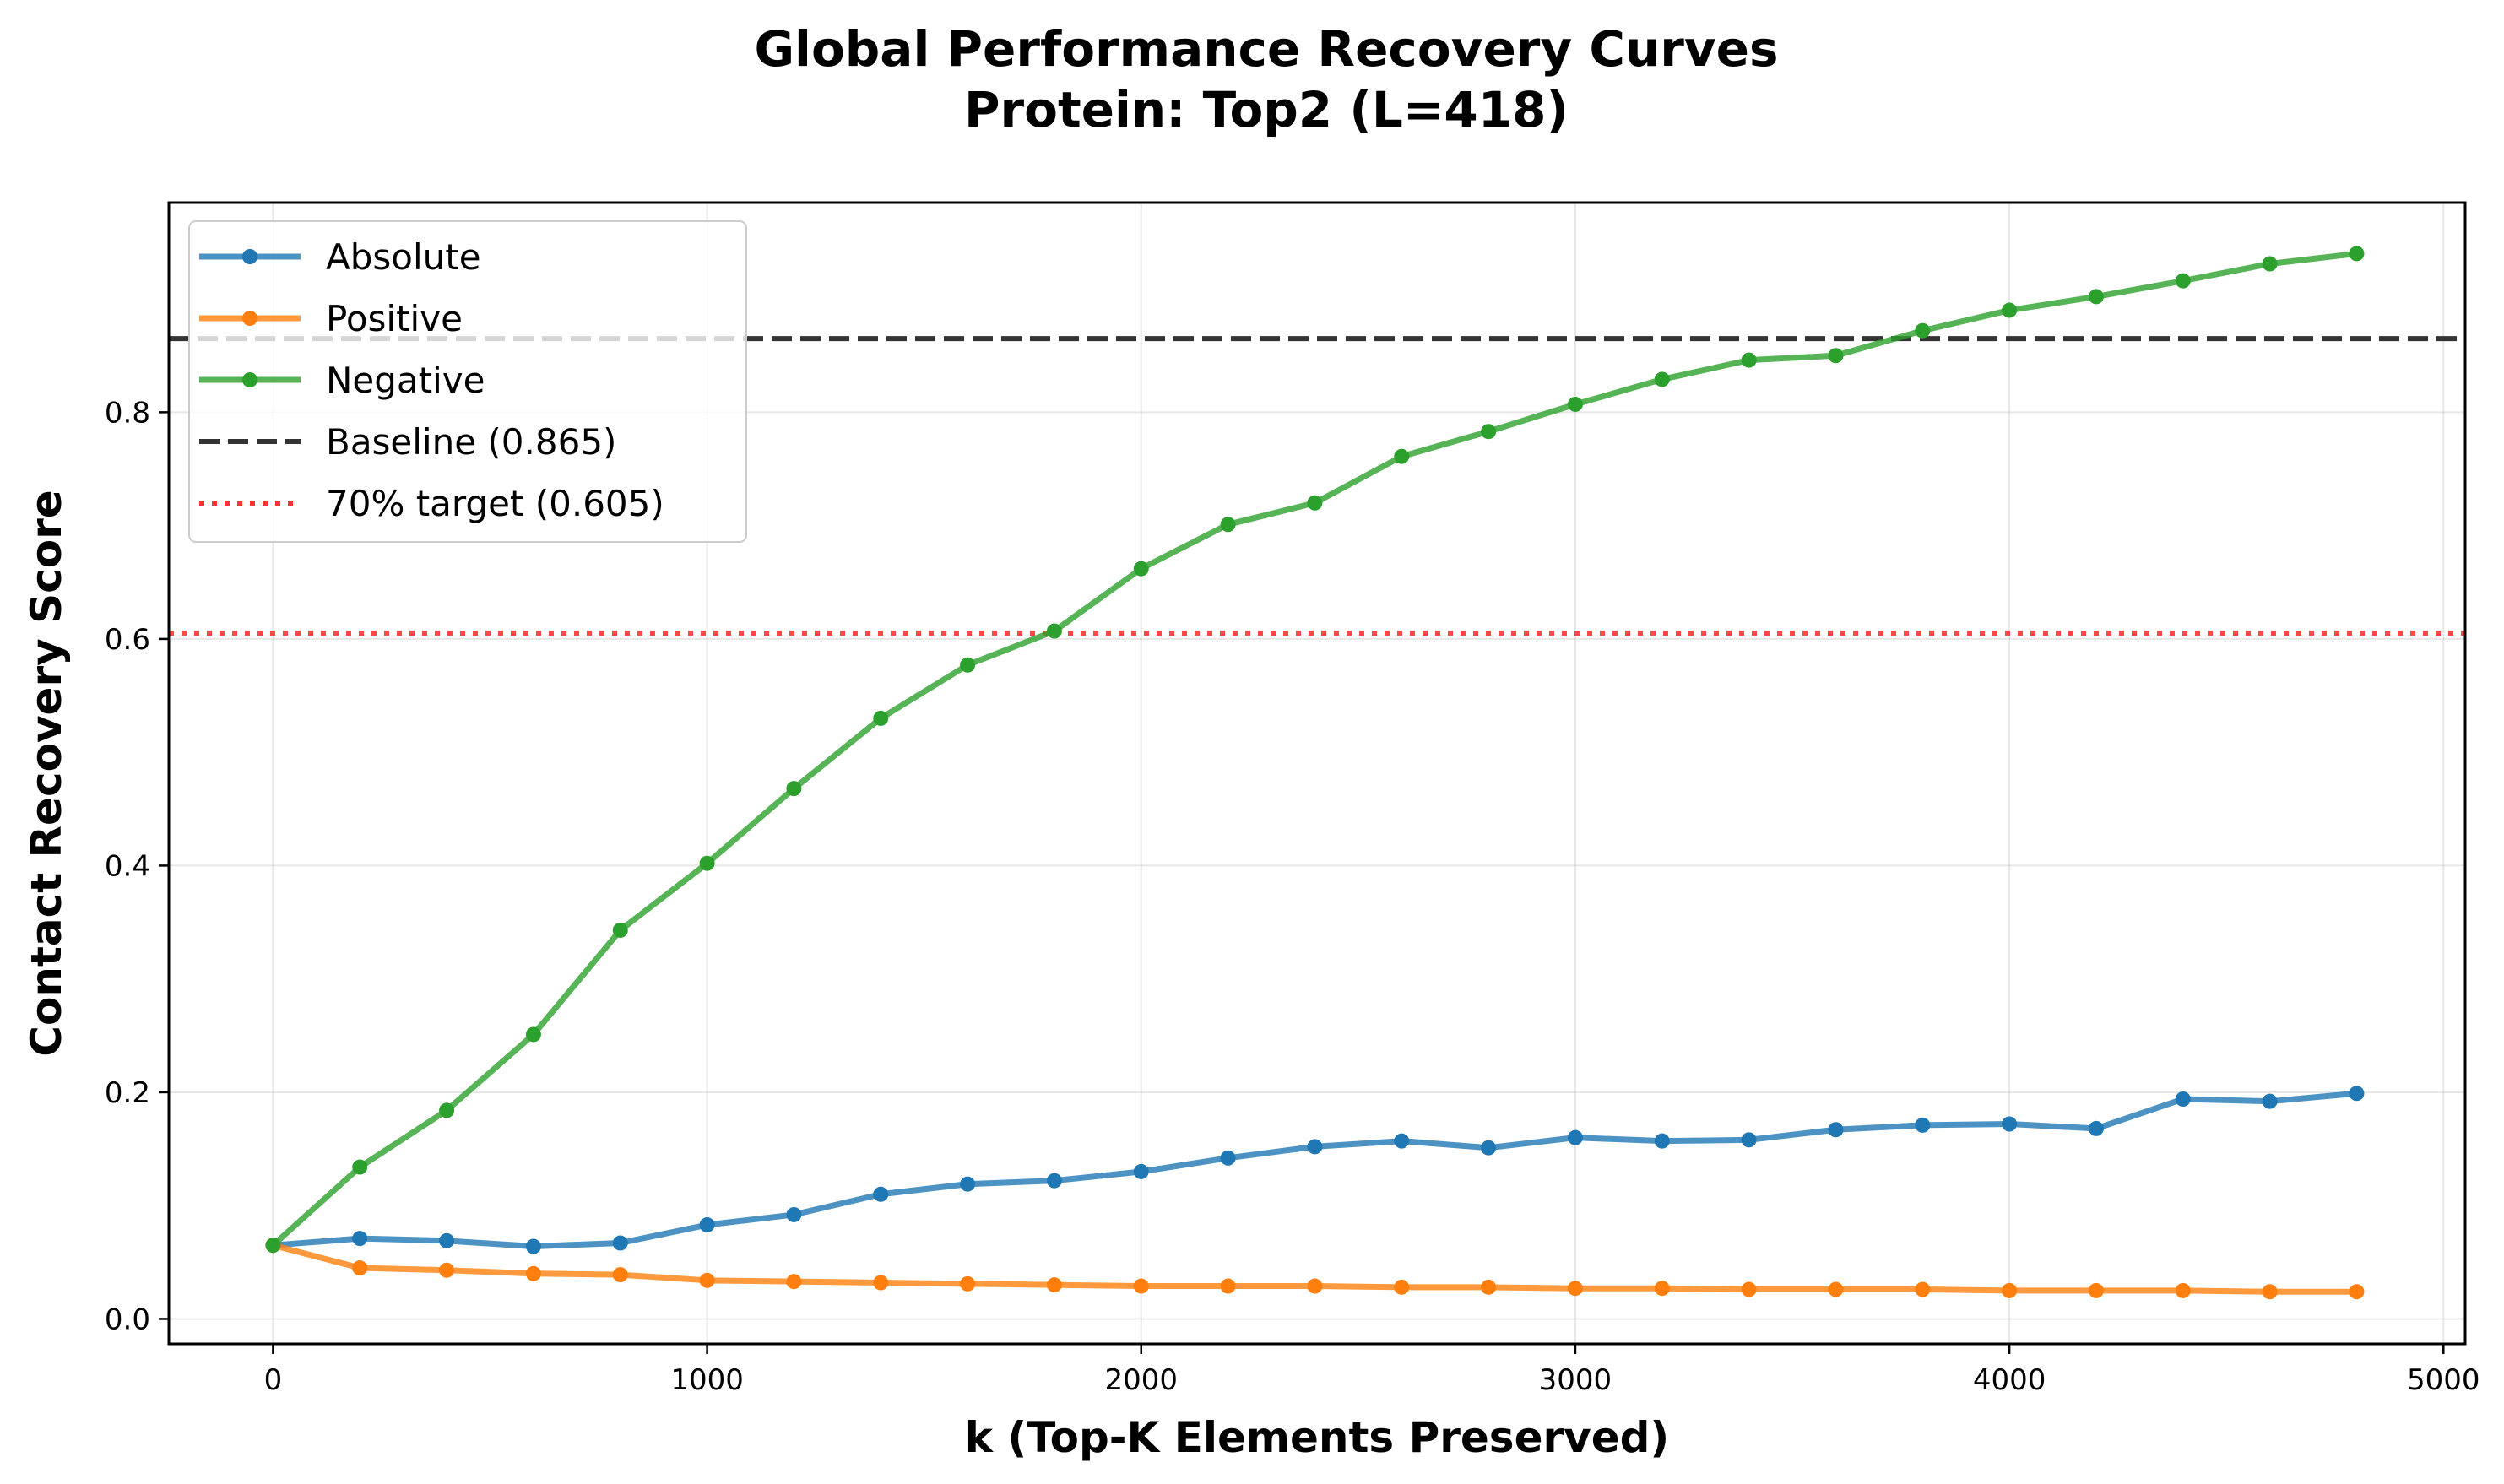  What do you see at coordinates (1372, 1370) in the screenshot?
I see `x-axis-ticks: 0 1000 2000 3000 4000 5000` at bounding box center [1372, 1370].